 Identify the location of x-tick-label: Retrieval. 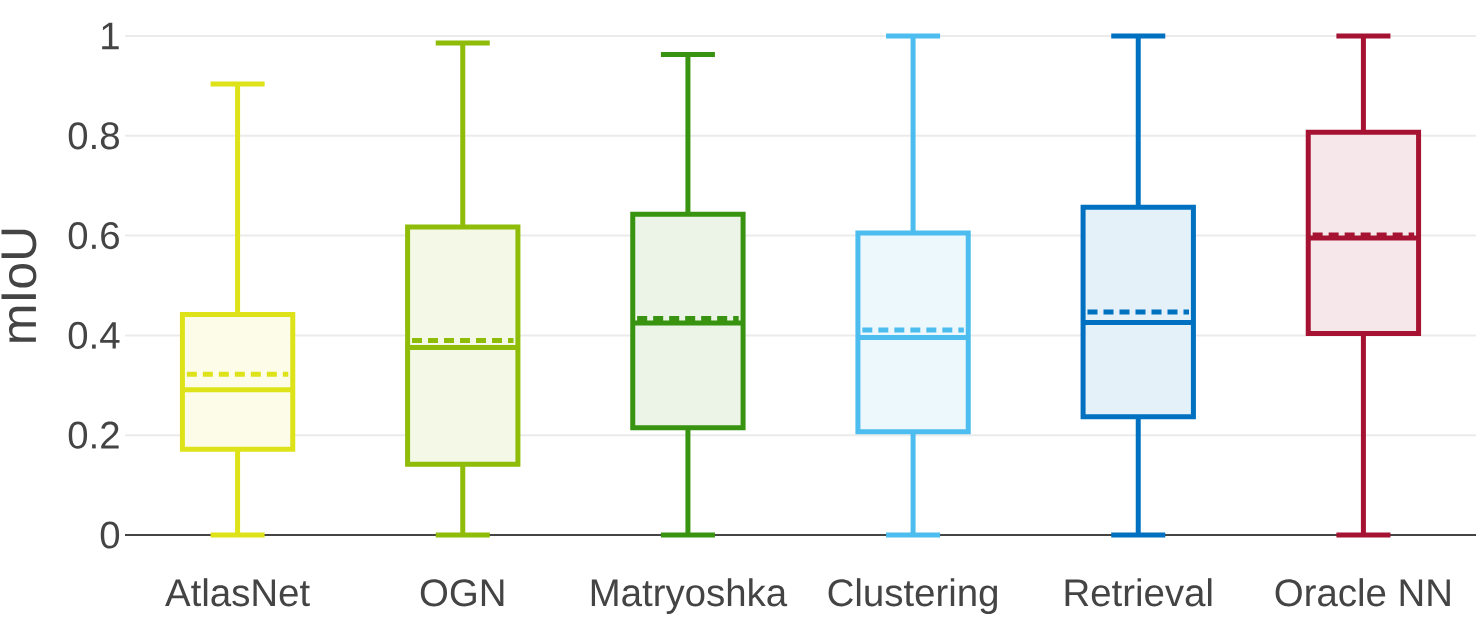
(1138, 592).